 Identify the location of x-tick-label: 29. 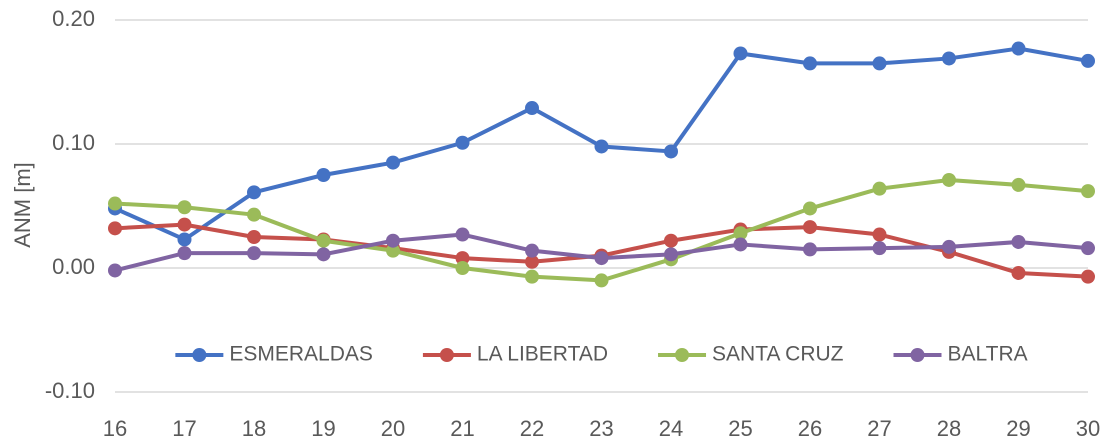
(1018, 428).